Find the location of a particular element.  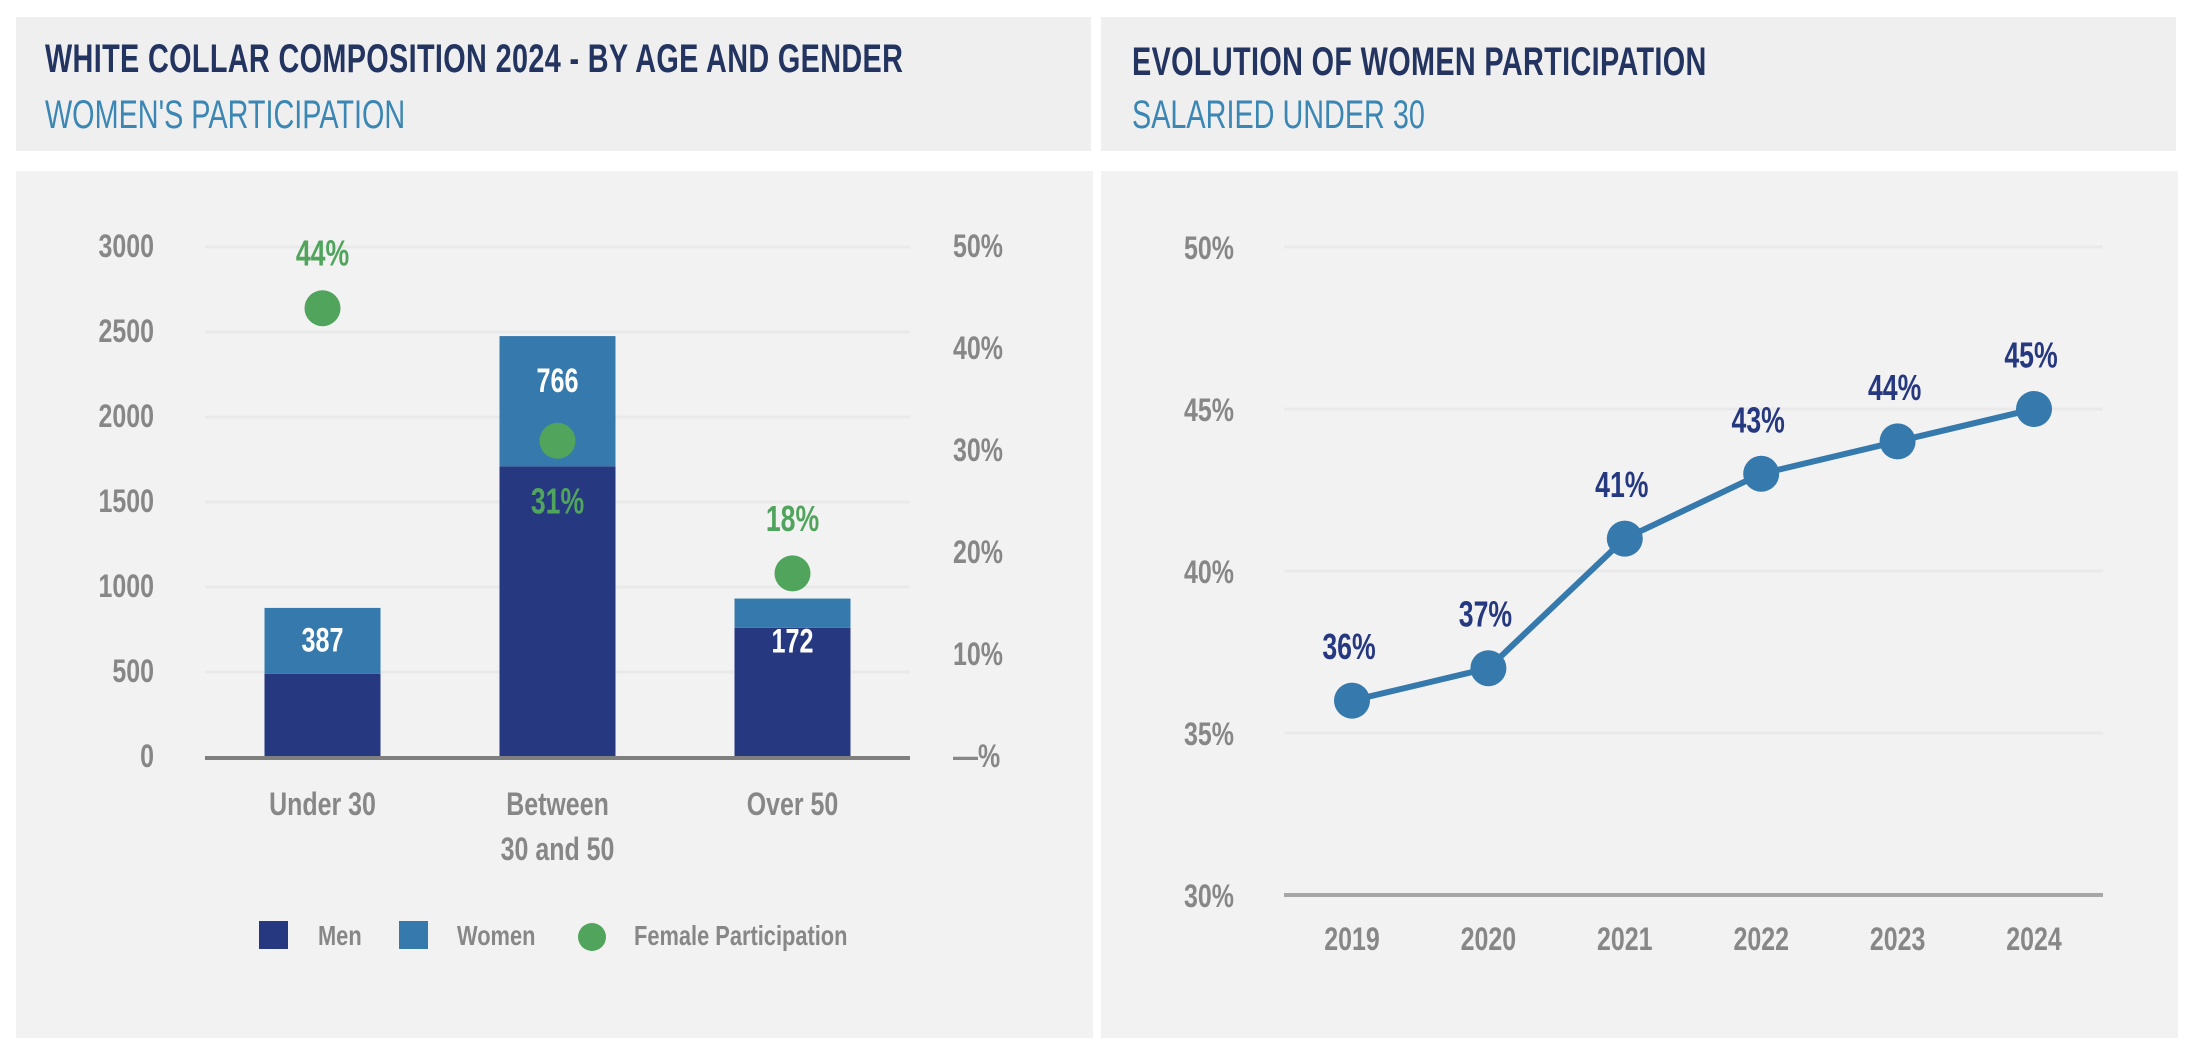

legend-men-label-group: Men is located at coordinates (340, 935).